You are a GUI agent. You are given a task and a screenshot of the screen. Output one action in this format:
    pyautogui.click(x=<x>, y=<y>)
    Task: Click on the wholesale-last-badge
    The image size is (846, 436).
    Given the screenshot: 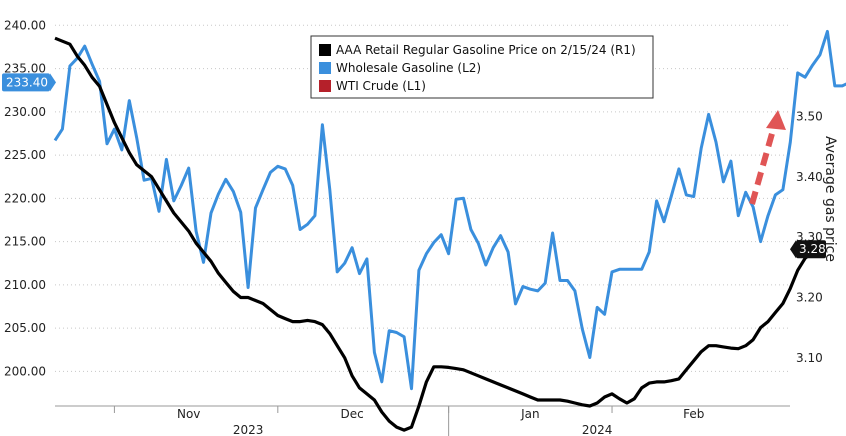 What is the action you would take?
    pyautogui.click(x=26, y=82)
    